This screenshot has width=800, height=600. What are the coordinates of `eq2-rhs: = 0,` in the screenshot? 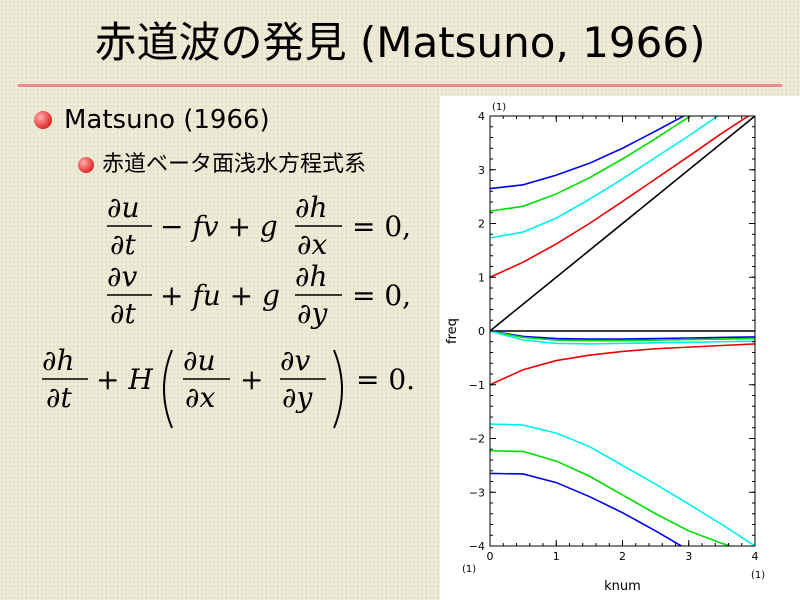 It's located at (381, 295).